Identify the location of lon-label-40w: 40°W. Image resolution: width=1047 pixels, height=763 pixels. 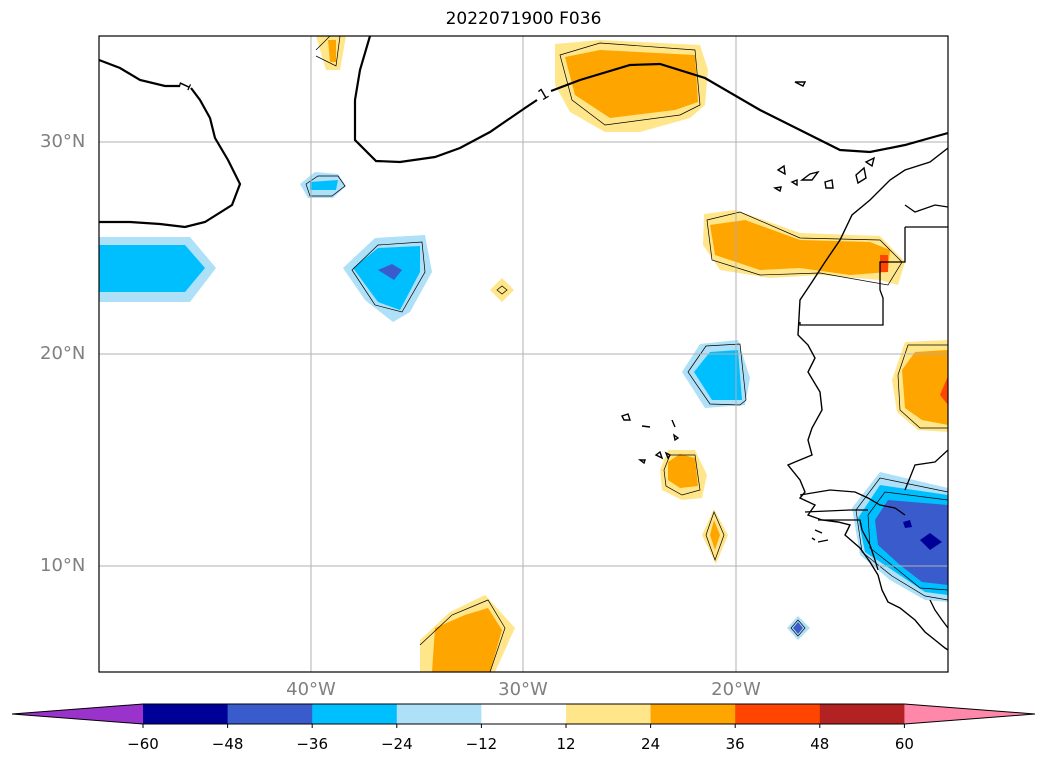
(311, 689).